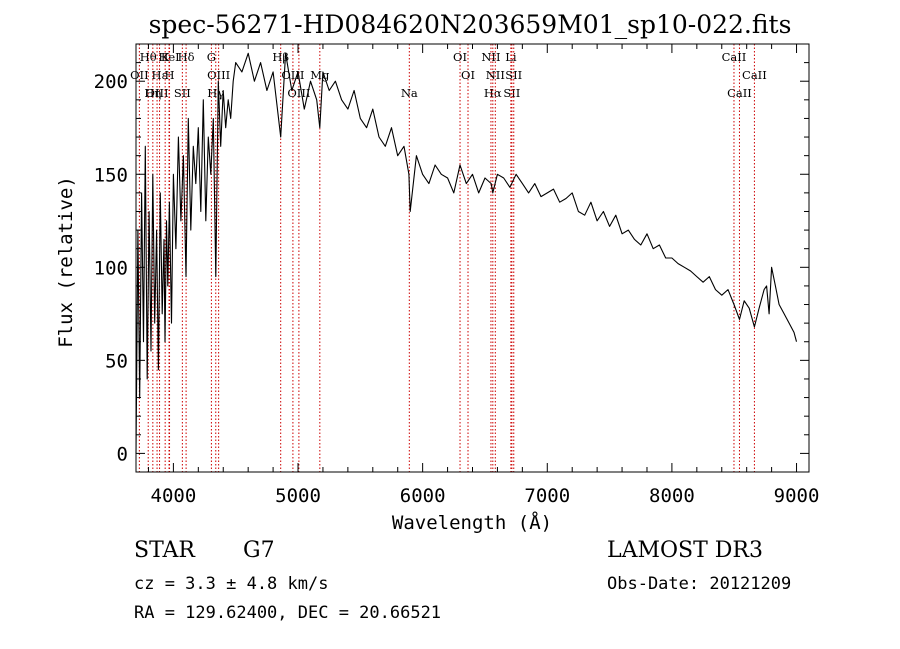  Describe the element at coordinates (797, 496) in the screenshot. I see `x-tick-label: 9000` at that location.